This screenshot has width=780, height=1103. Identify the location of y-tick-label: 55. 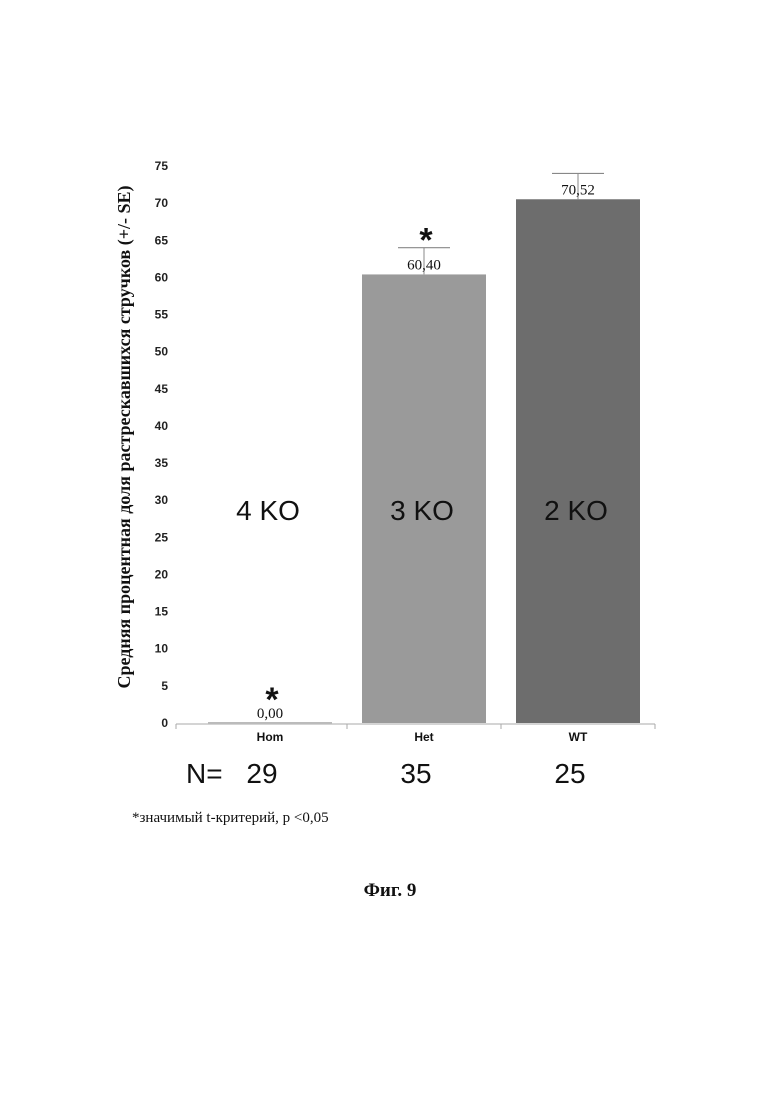
(162, 315).